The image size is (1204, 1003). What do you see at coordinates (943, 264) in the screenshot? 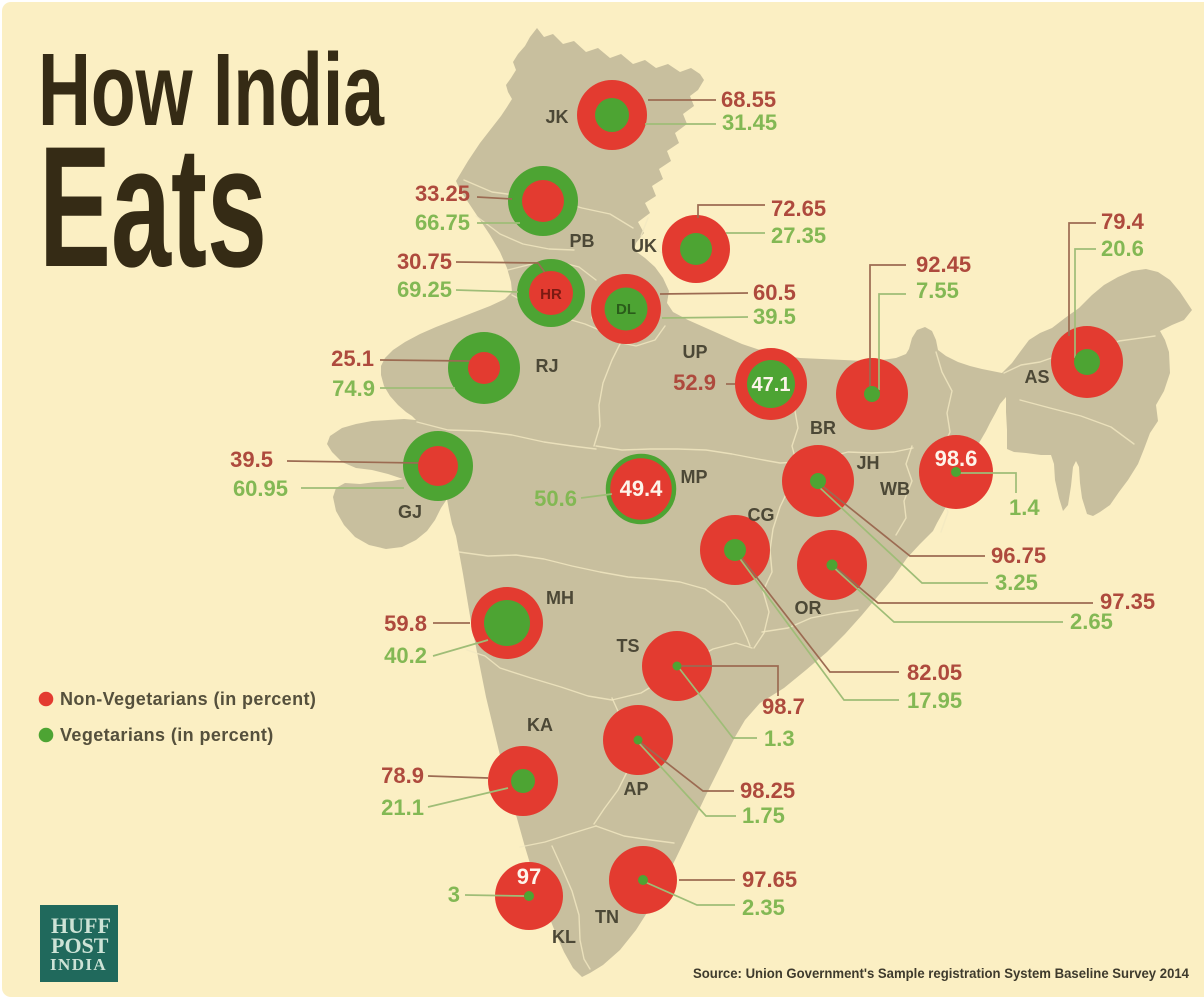
I see `svg-text: 92.45` at bounding box center [943, 264].